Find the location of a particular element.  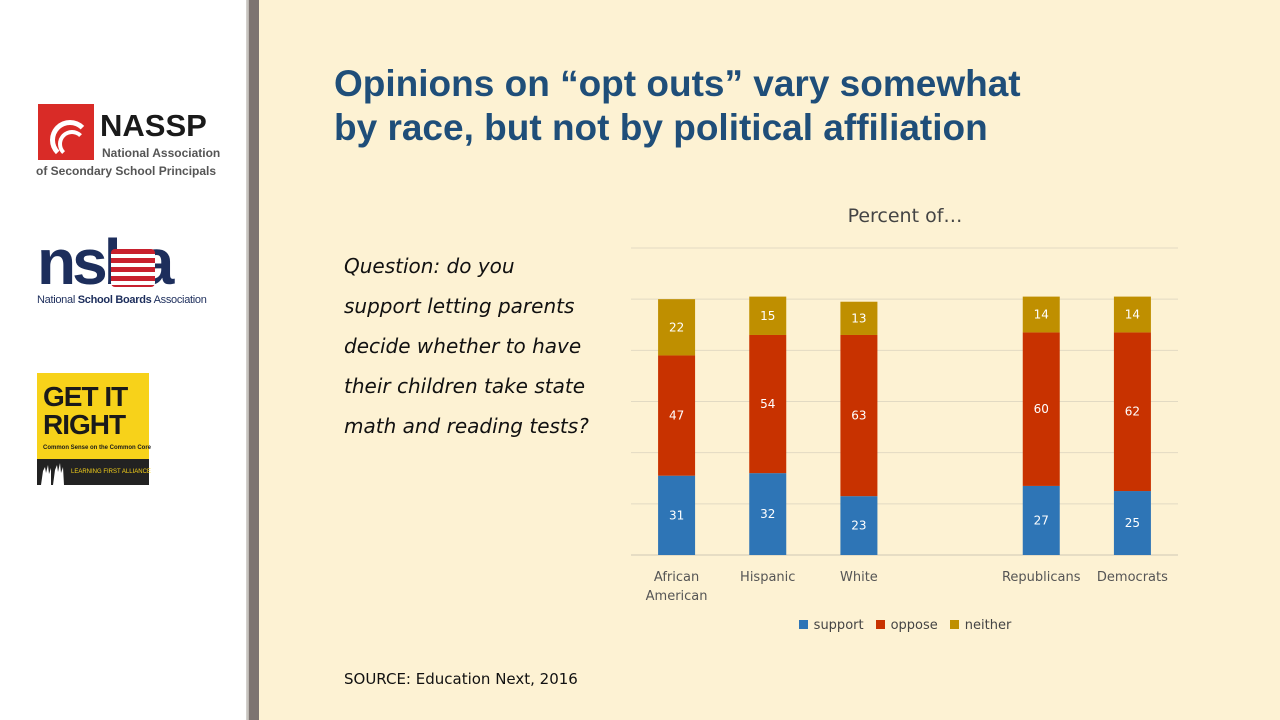

raised-hands-icon is located at coordinates (52, 474).